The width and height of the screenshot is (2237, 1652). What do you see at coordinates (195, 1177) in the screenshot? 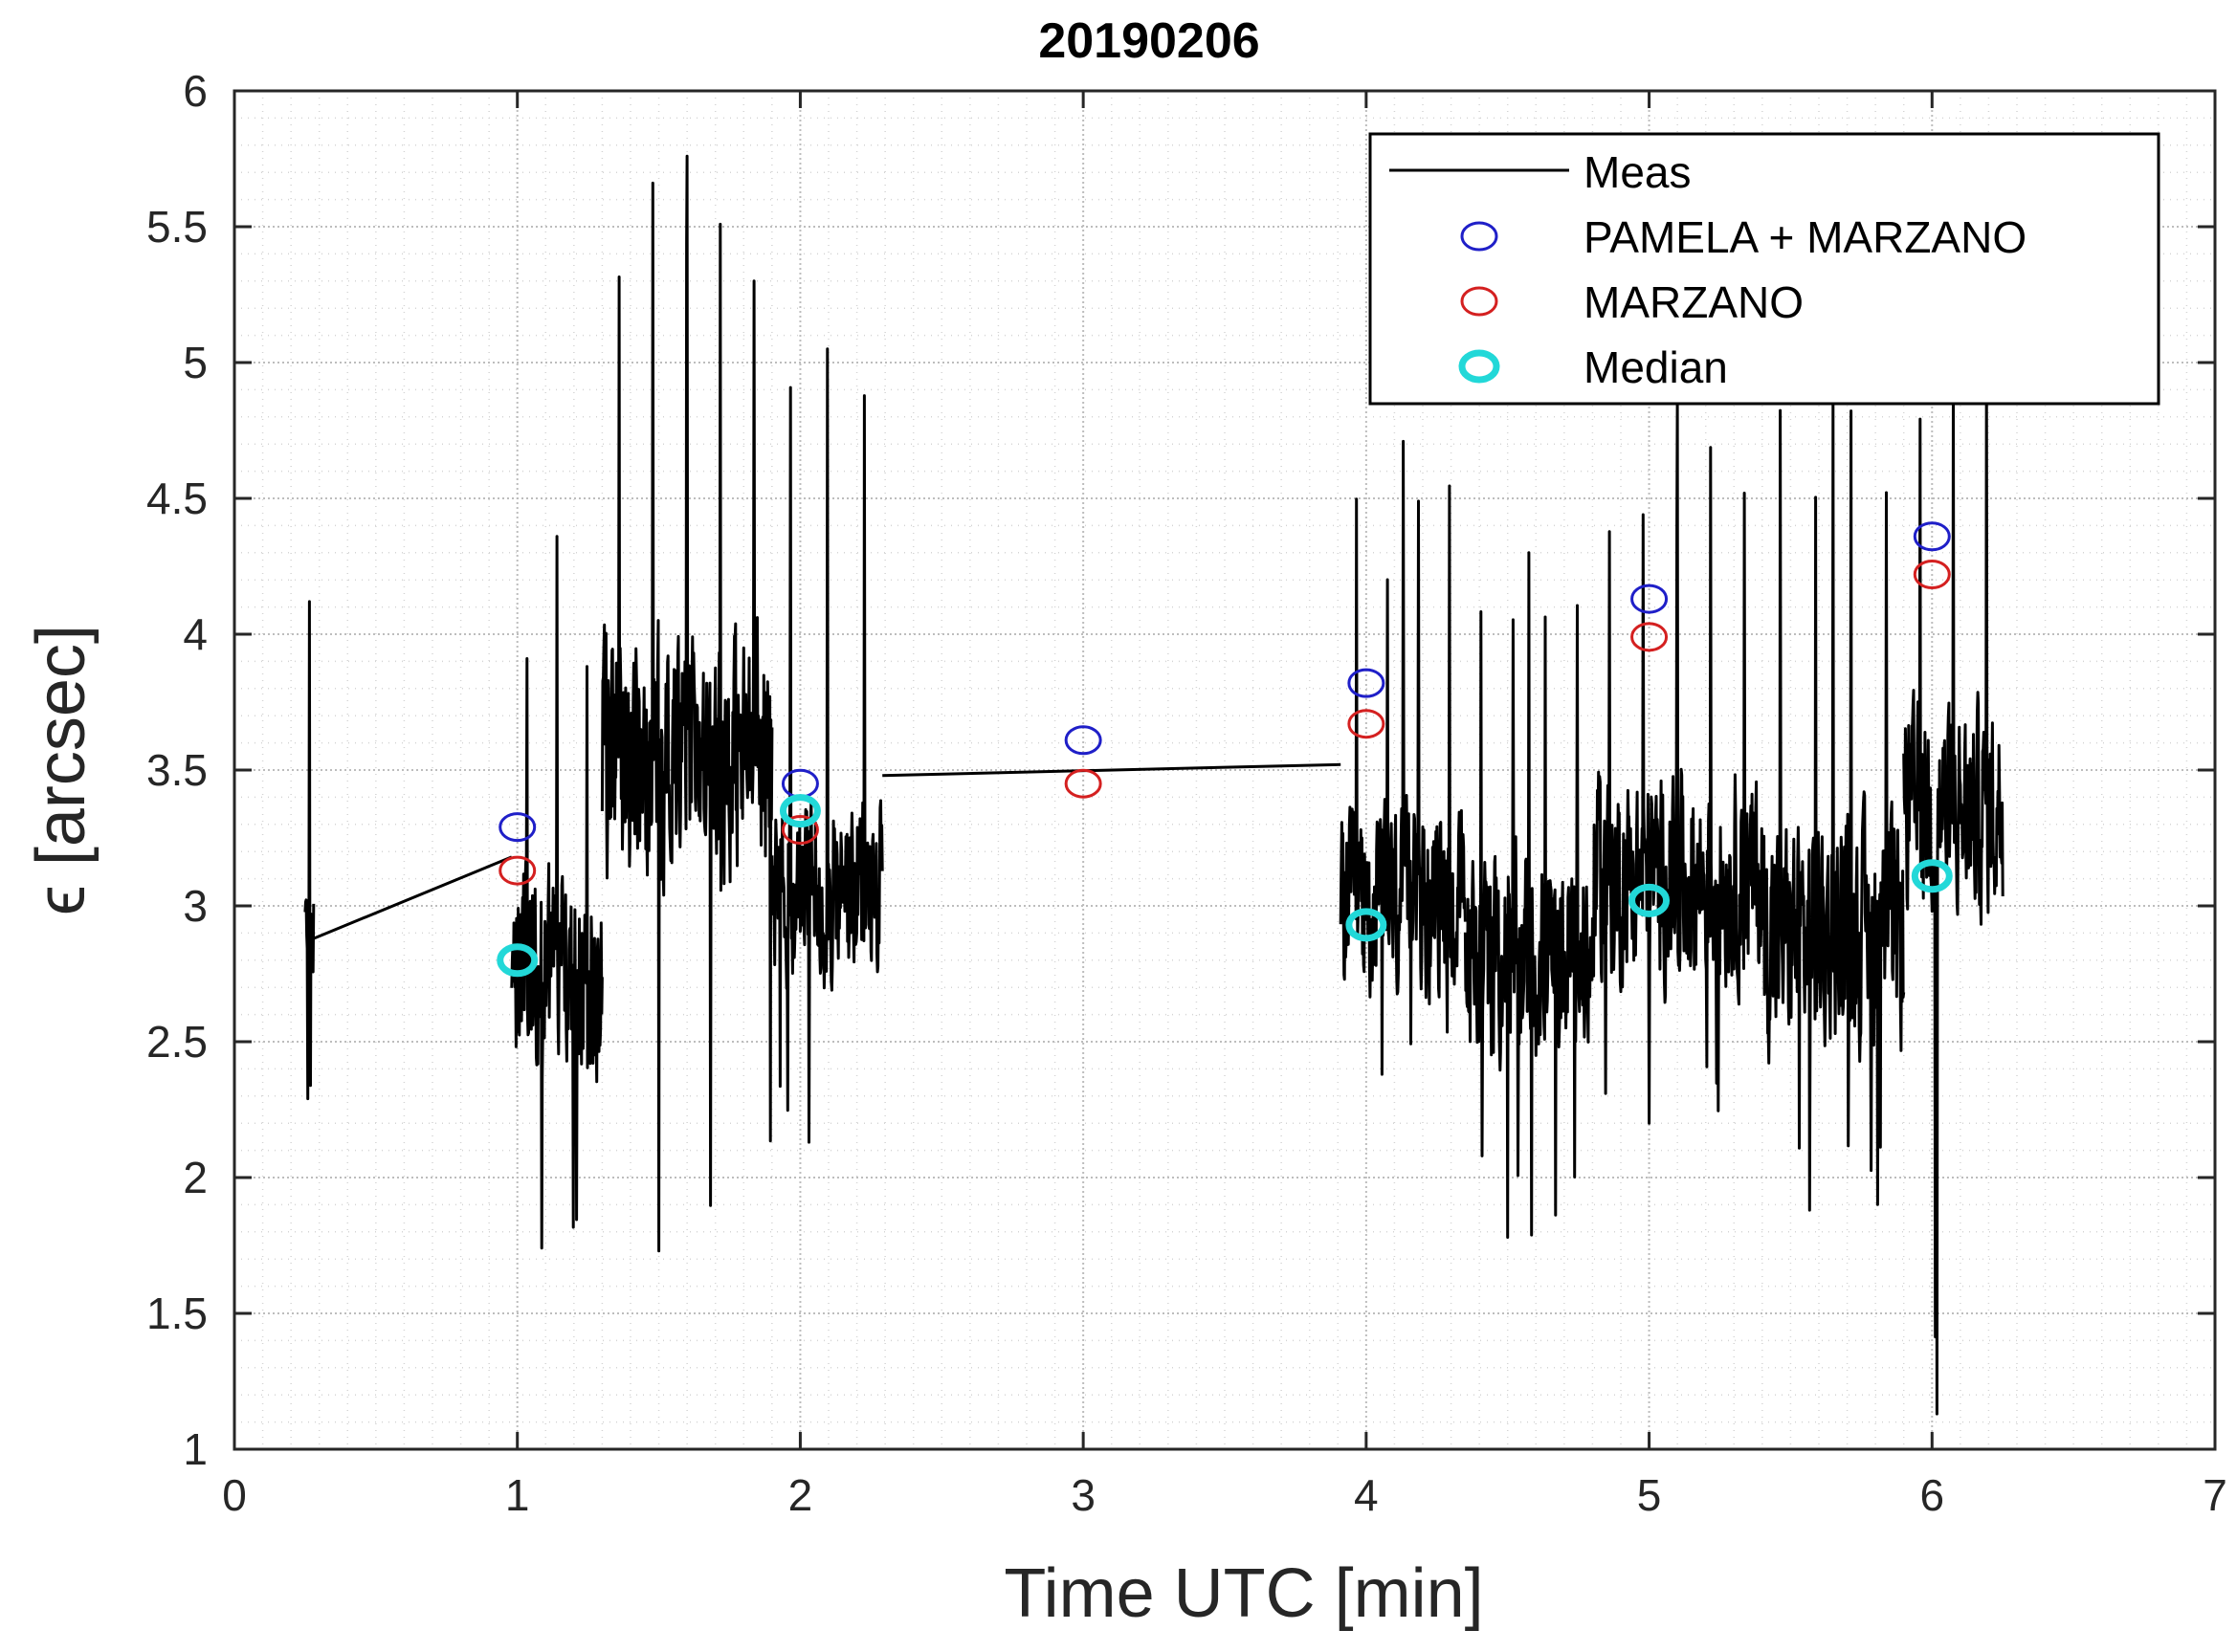
I see `y-tick-label: 2` at bounding box center [195, 1177].